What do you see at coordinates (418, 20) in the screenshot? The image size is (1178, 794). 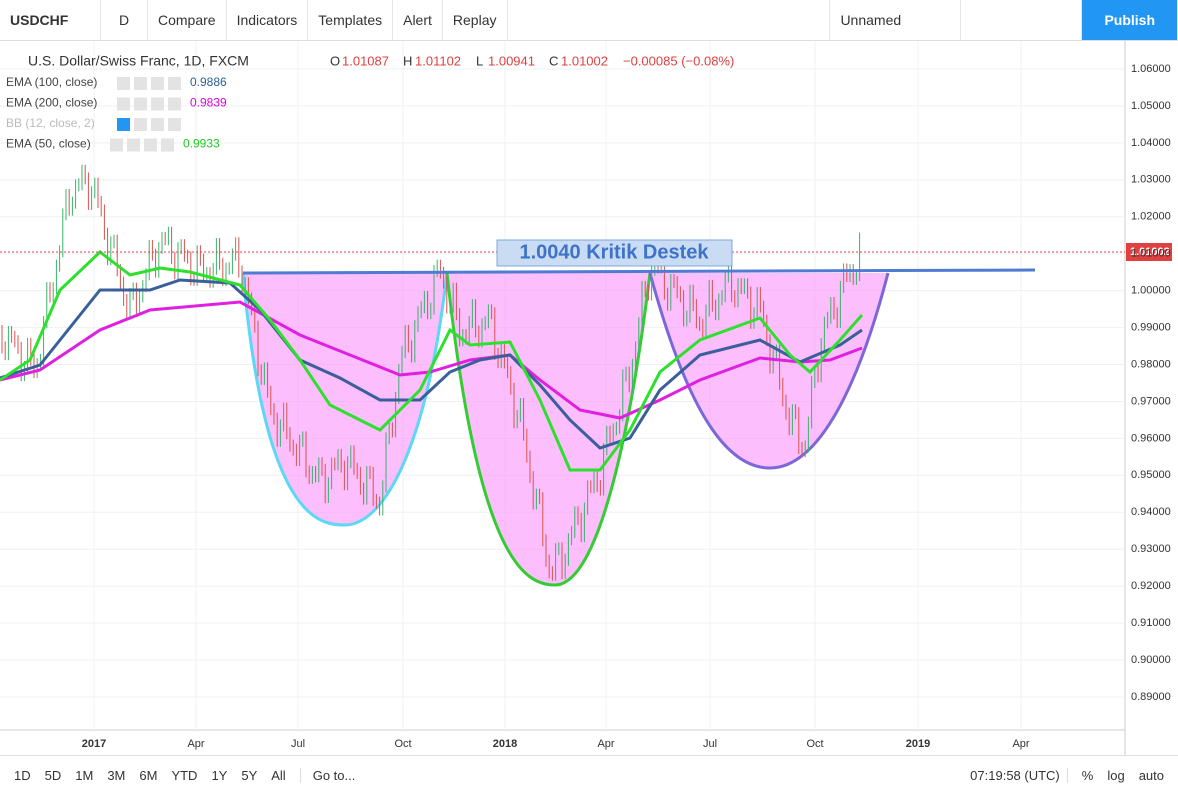 I see `toolbar-btn: Alert` at bounding box center [418, 20].